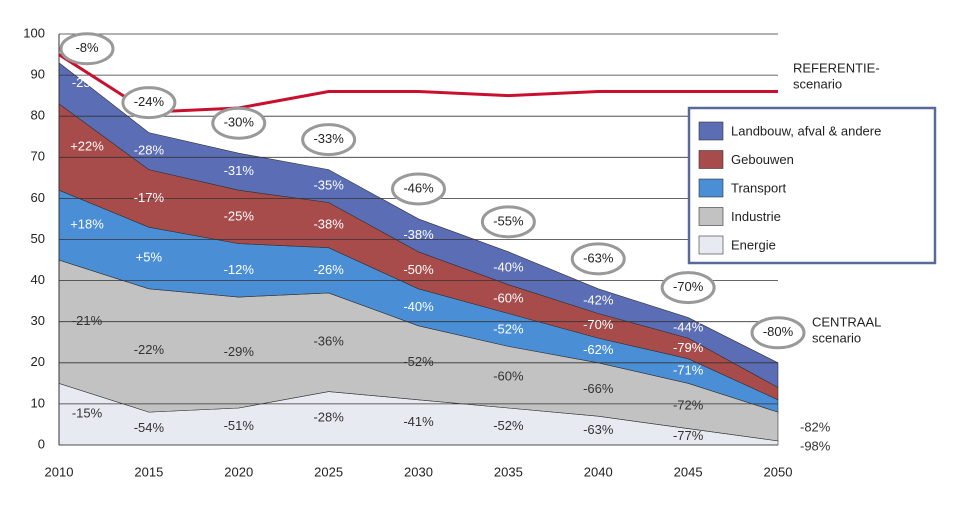  I want to click on x-tick-label: 2015, so click(148, 471).